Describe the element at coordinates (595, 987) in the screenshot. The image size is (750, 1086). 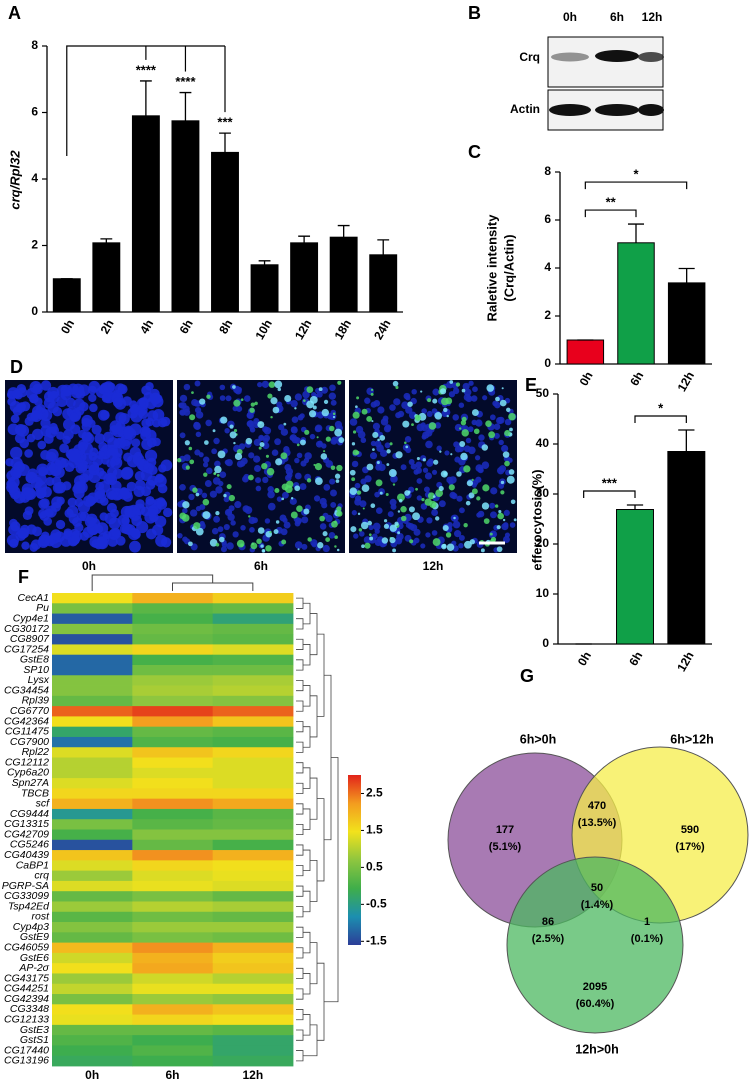
I see `venn-count: 2095` at that location.